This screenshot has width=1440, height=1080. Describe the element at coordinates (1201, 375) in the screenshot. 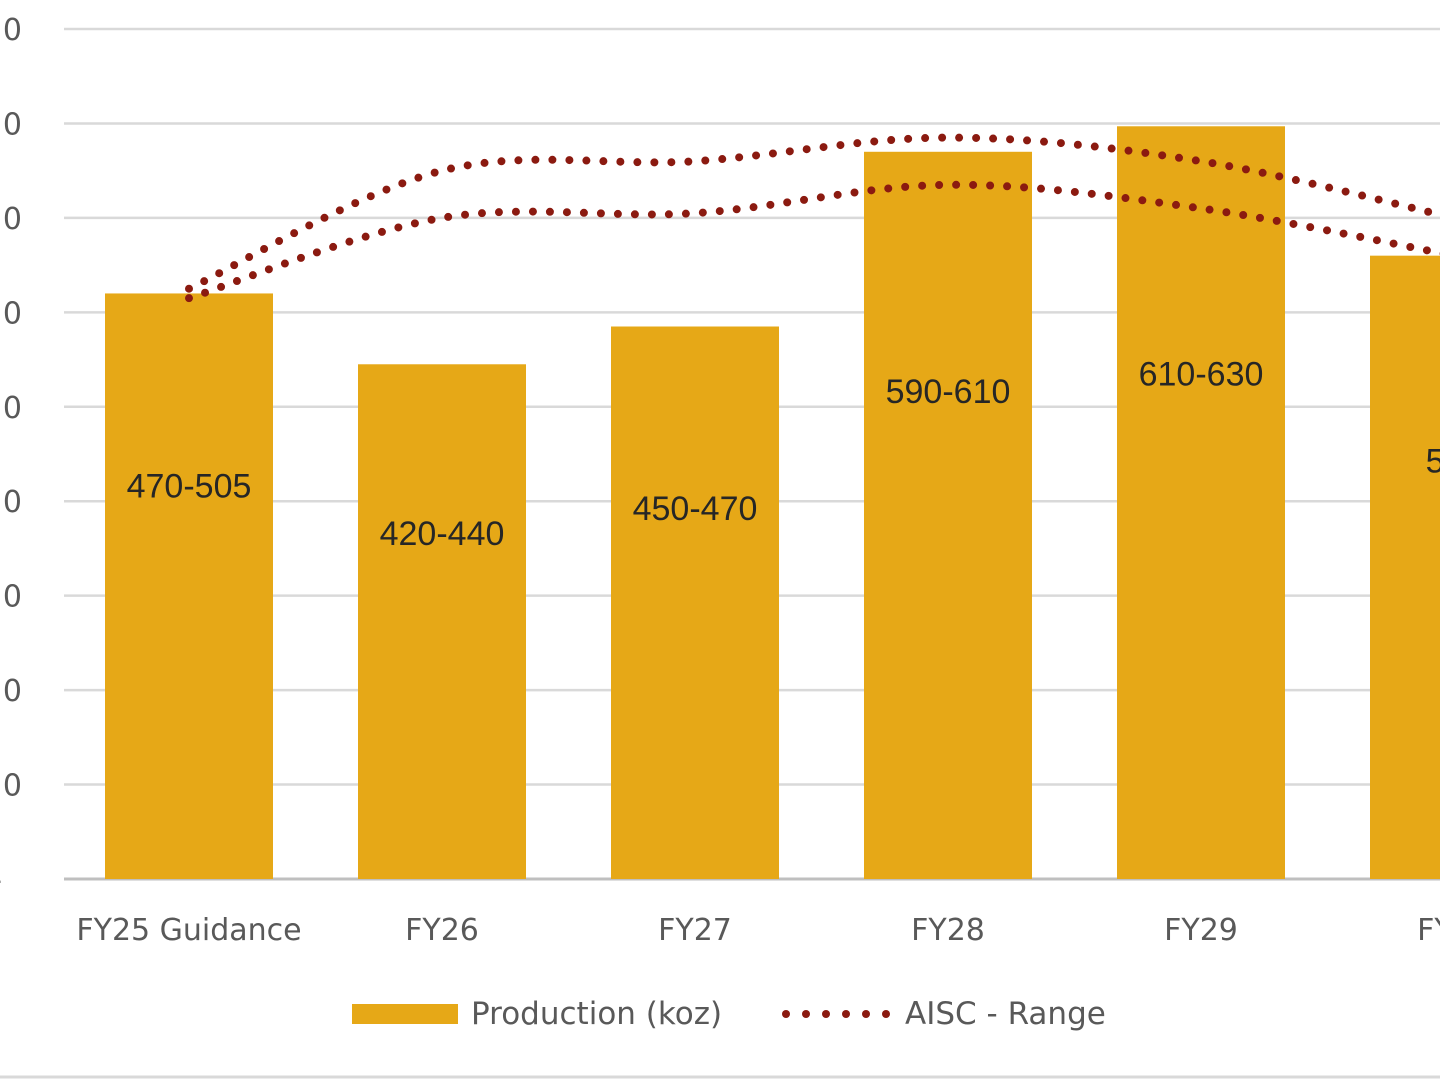

I see `bar-value-label: 610-630` at that location.